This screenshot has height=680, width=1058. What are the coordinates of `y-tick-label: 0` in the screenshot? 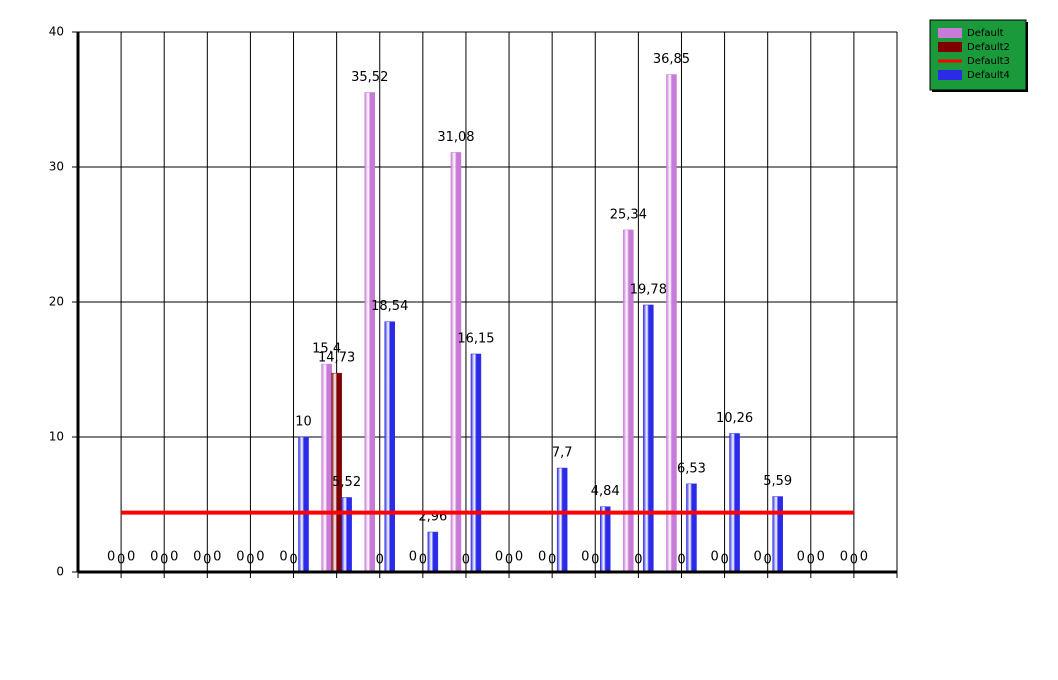 It's located at (60, 572).